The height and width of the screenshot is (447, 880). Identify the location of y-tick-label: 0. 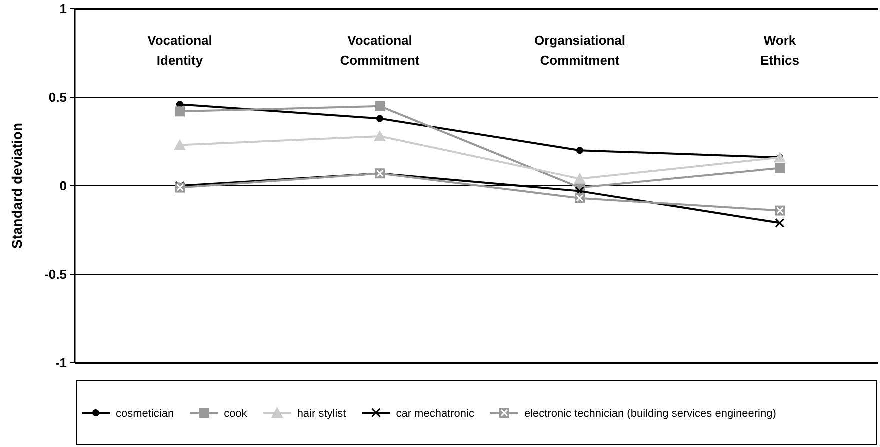
(63, 186).